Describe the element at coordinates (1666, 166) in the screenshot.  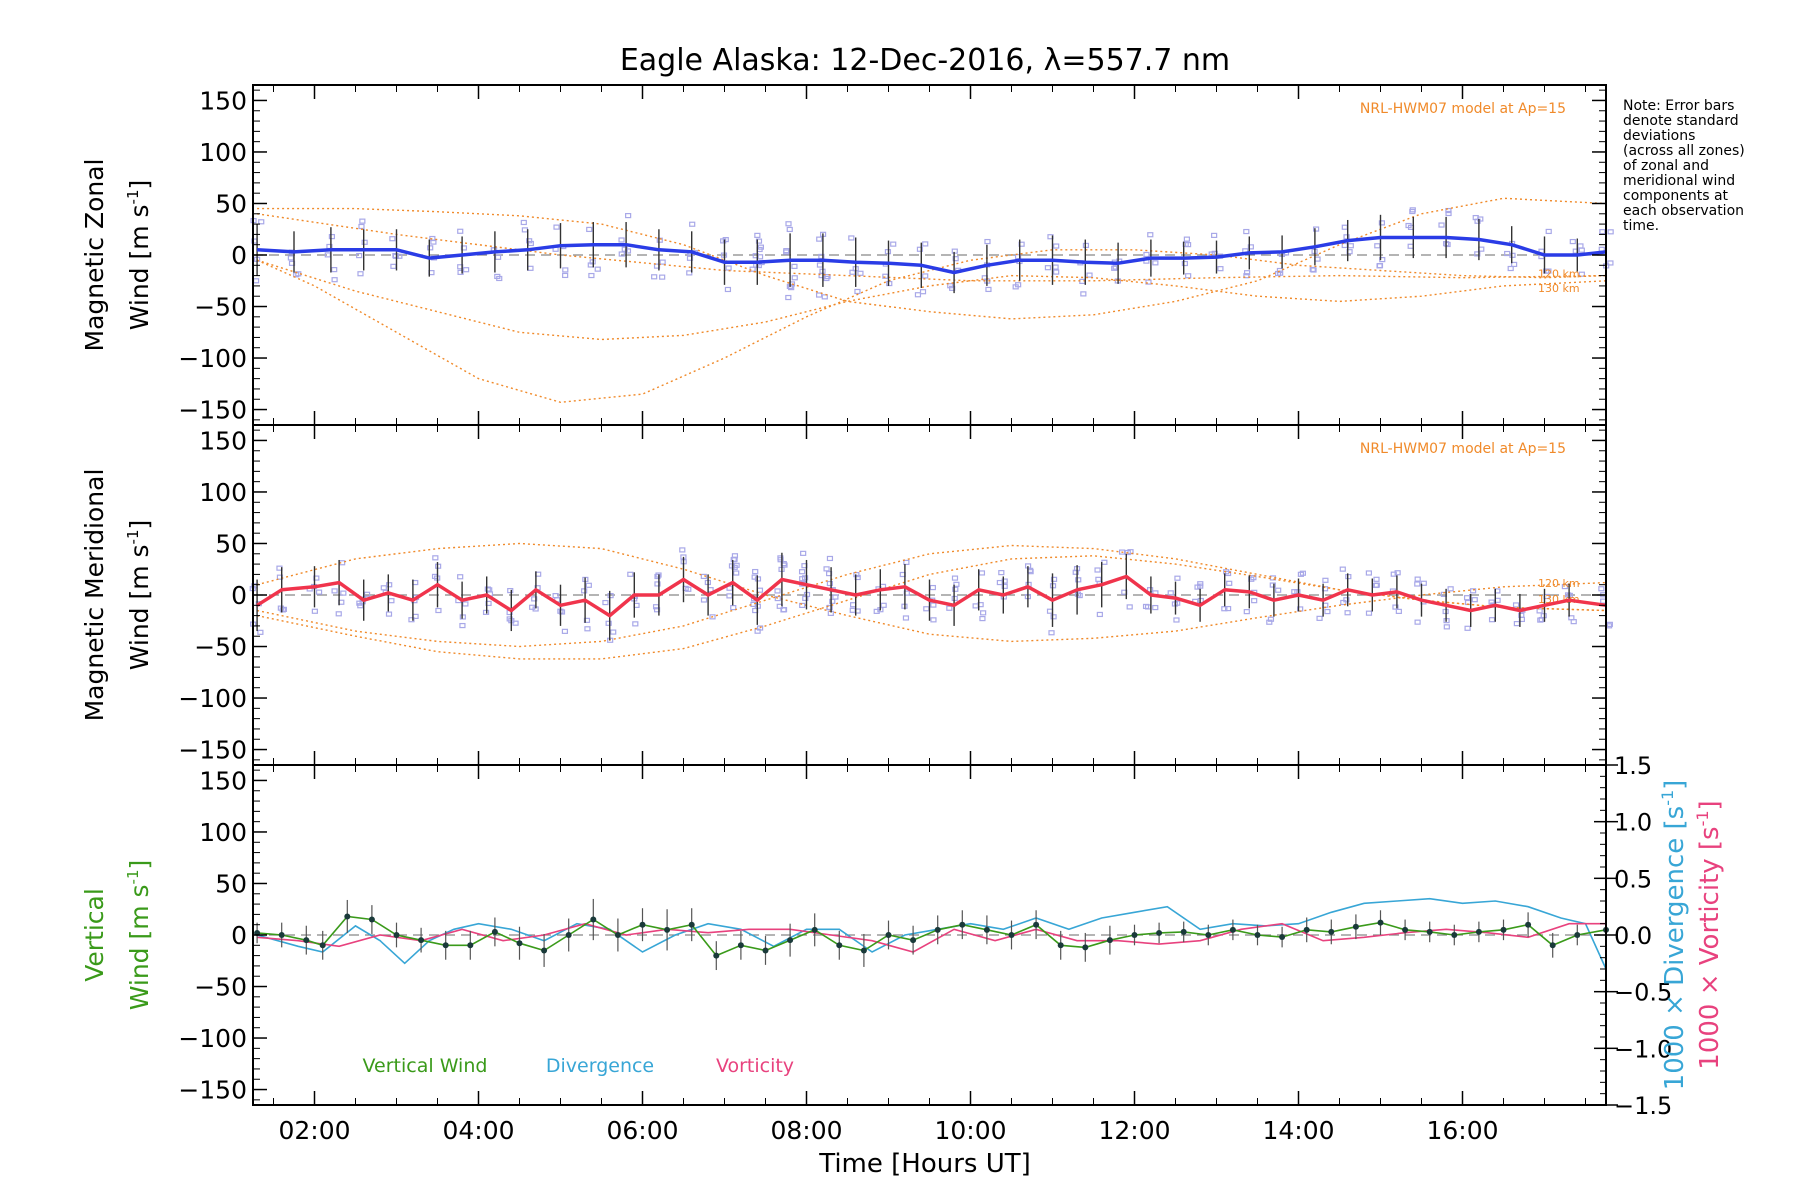
I see `note-line: of zonal and` at that location.